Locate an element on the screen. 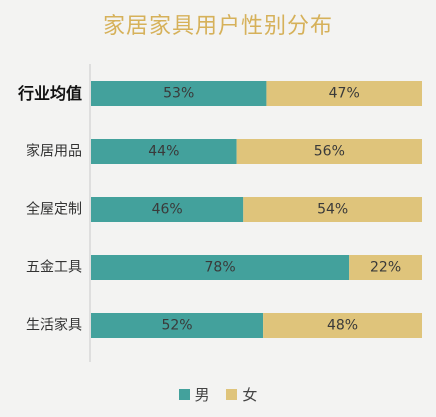 The image size is (436, 417). legend-item-female: 女 is located at coordinates (241, 394).